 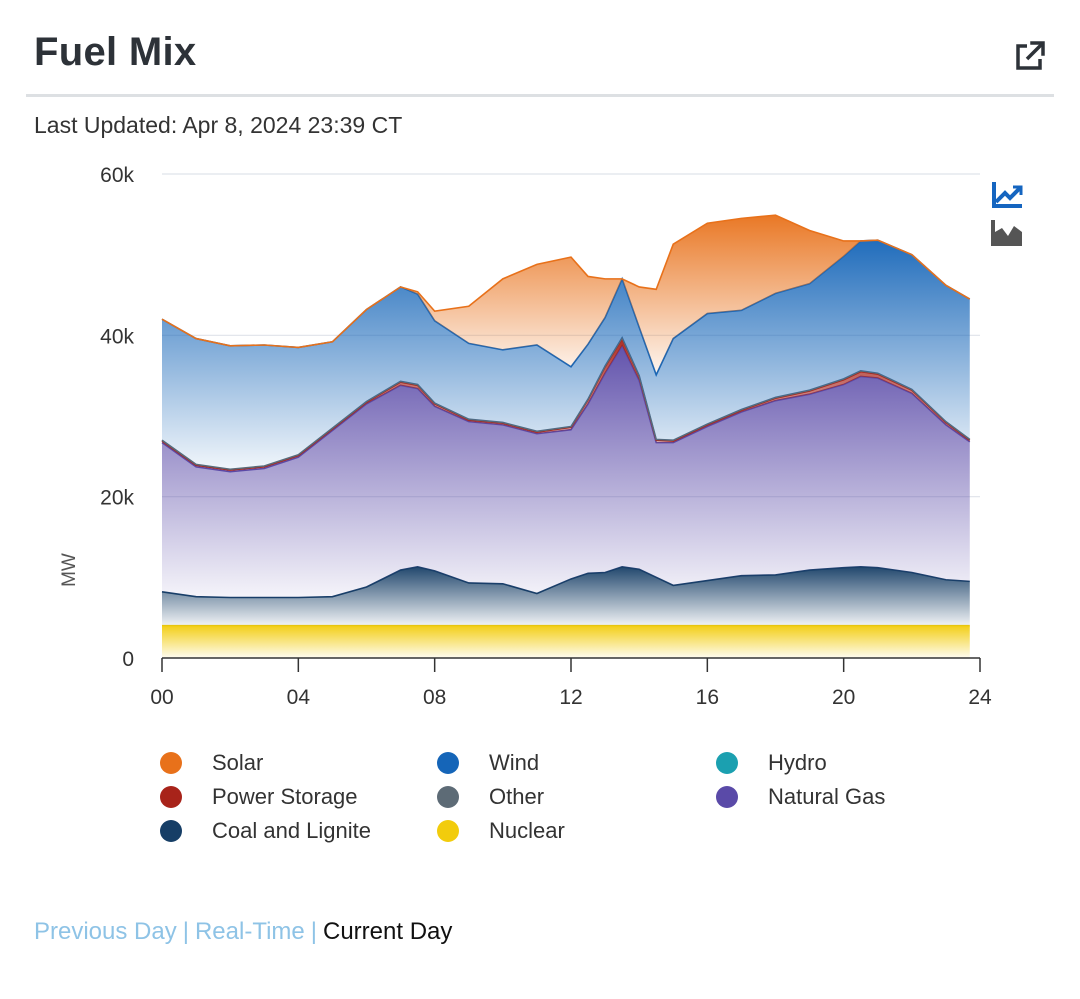 What do you see at coordinates (566, 408) in the screenshot?
I see `line-natural-gas` at bounding box center [566, 408].